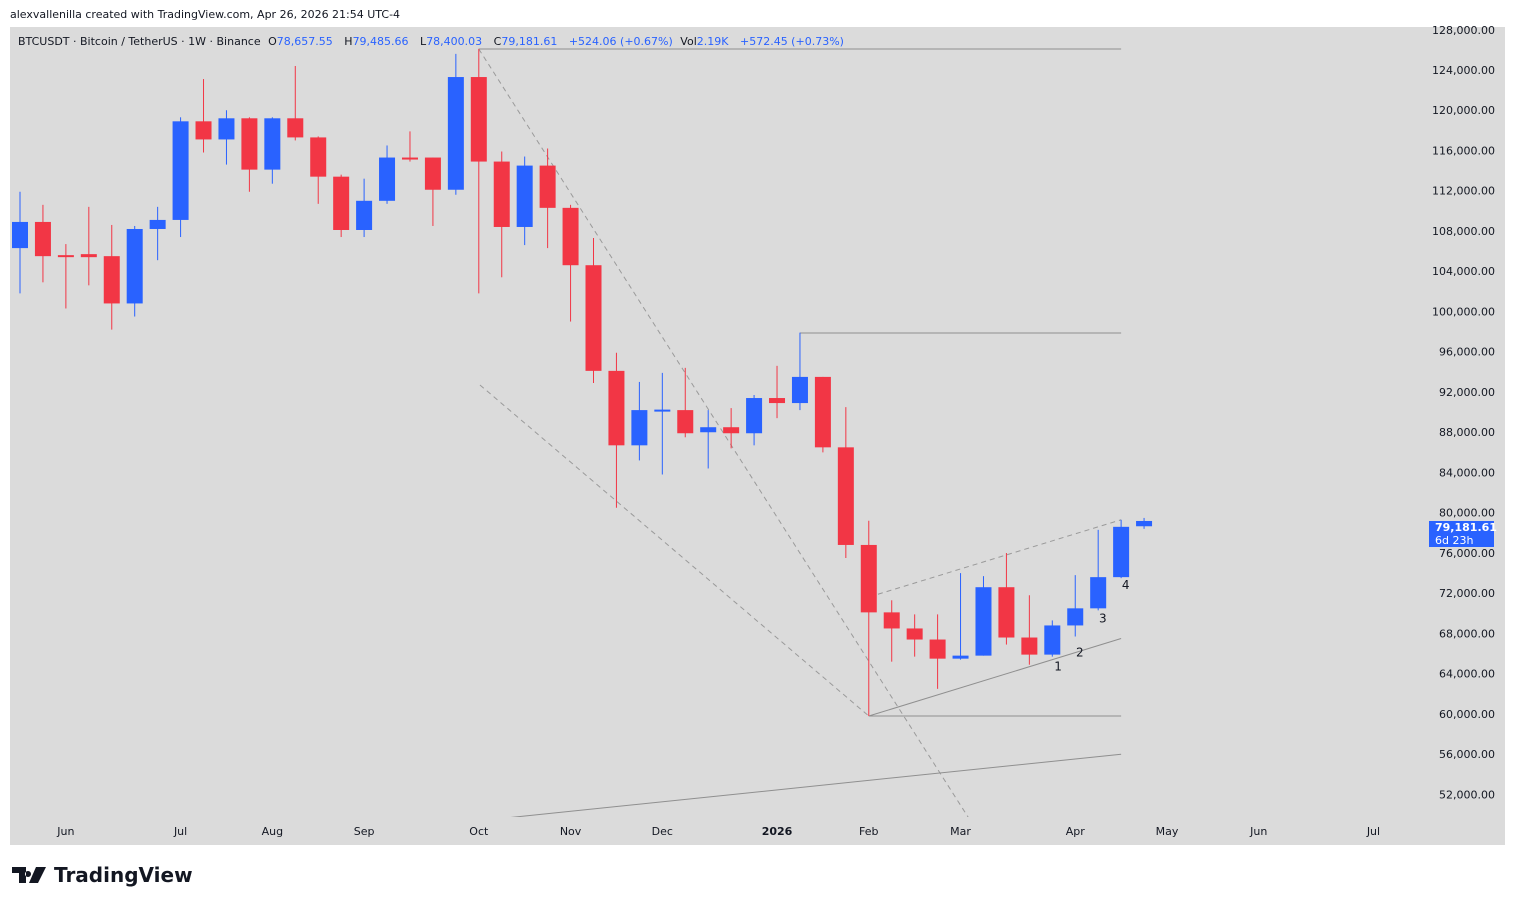 The image size is (1515, 906). What do you see at coordinates (1463, 231) in the screenshot?
I see `price-axis-label: 108,000.00` at bounding box center [1463, 231].